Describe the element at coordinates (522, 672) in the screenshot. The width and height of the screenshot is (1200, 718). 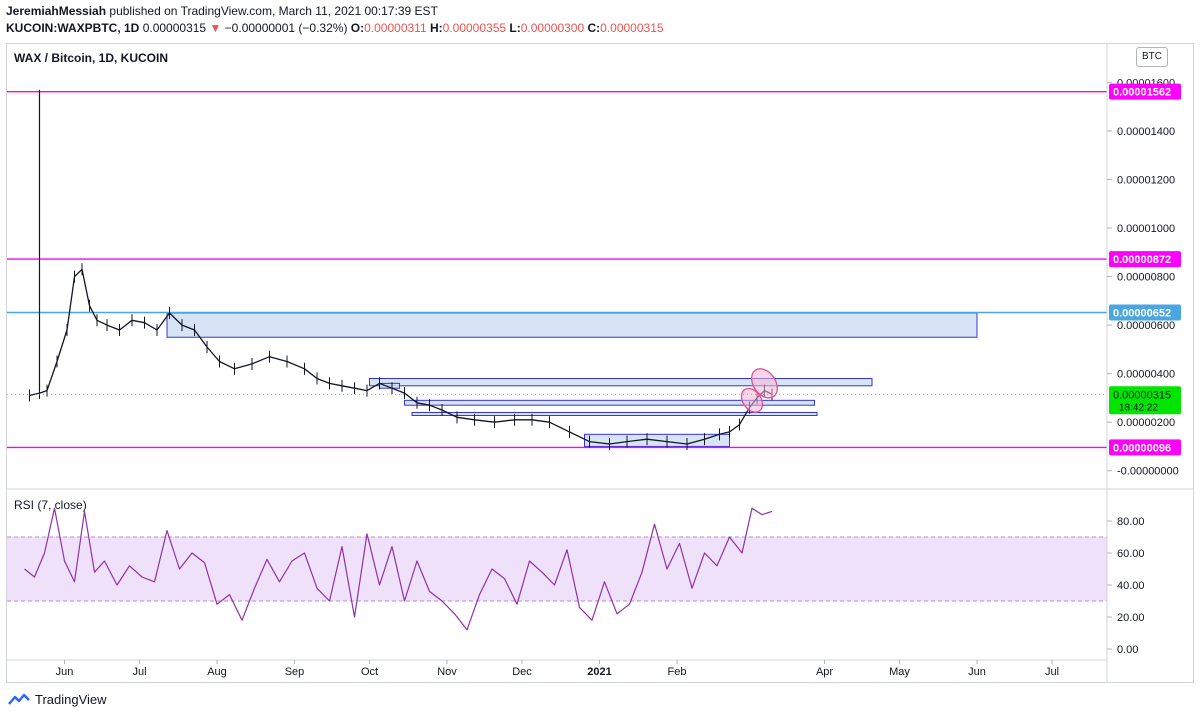
I see `time-tick-label: Dec` at that location.